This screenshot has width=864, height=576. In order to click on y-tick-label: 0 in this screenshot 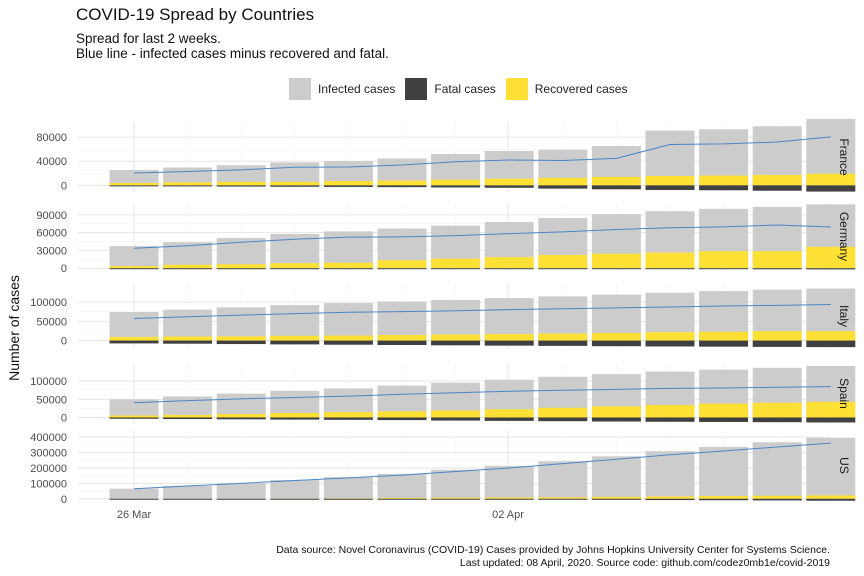, I will do `click(64, 269)`.